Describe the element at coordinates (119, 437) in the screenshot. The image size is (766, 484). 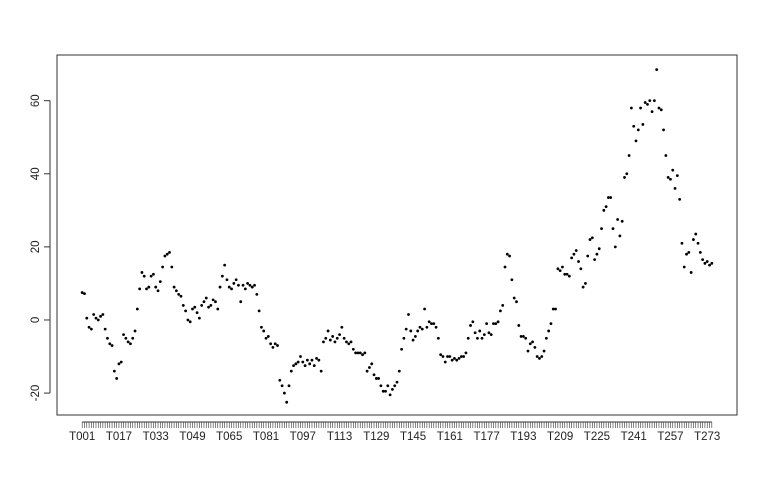
I see `x-tick-label: T017` at that location.